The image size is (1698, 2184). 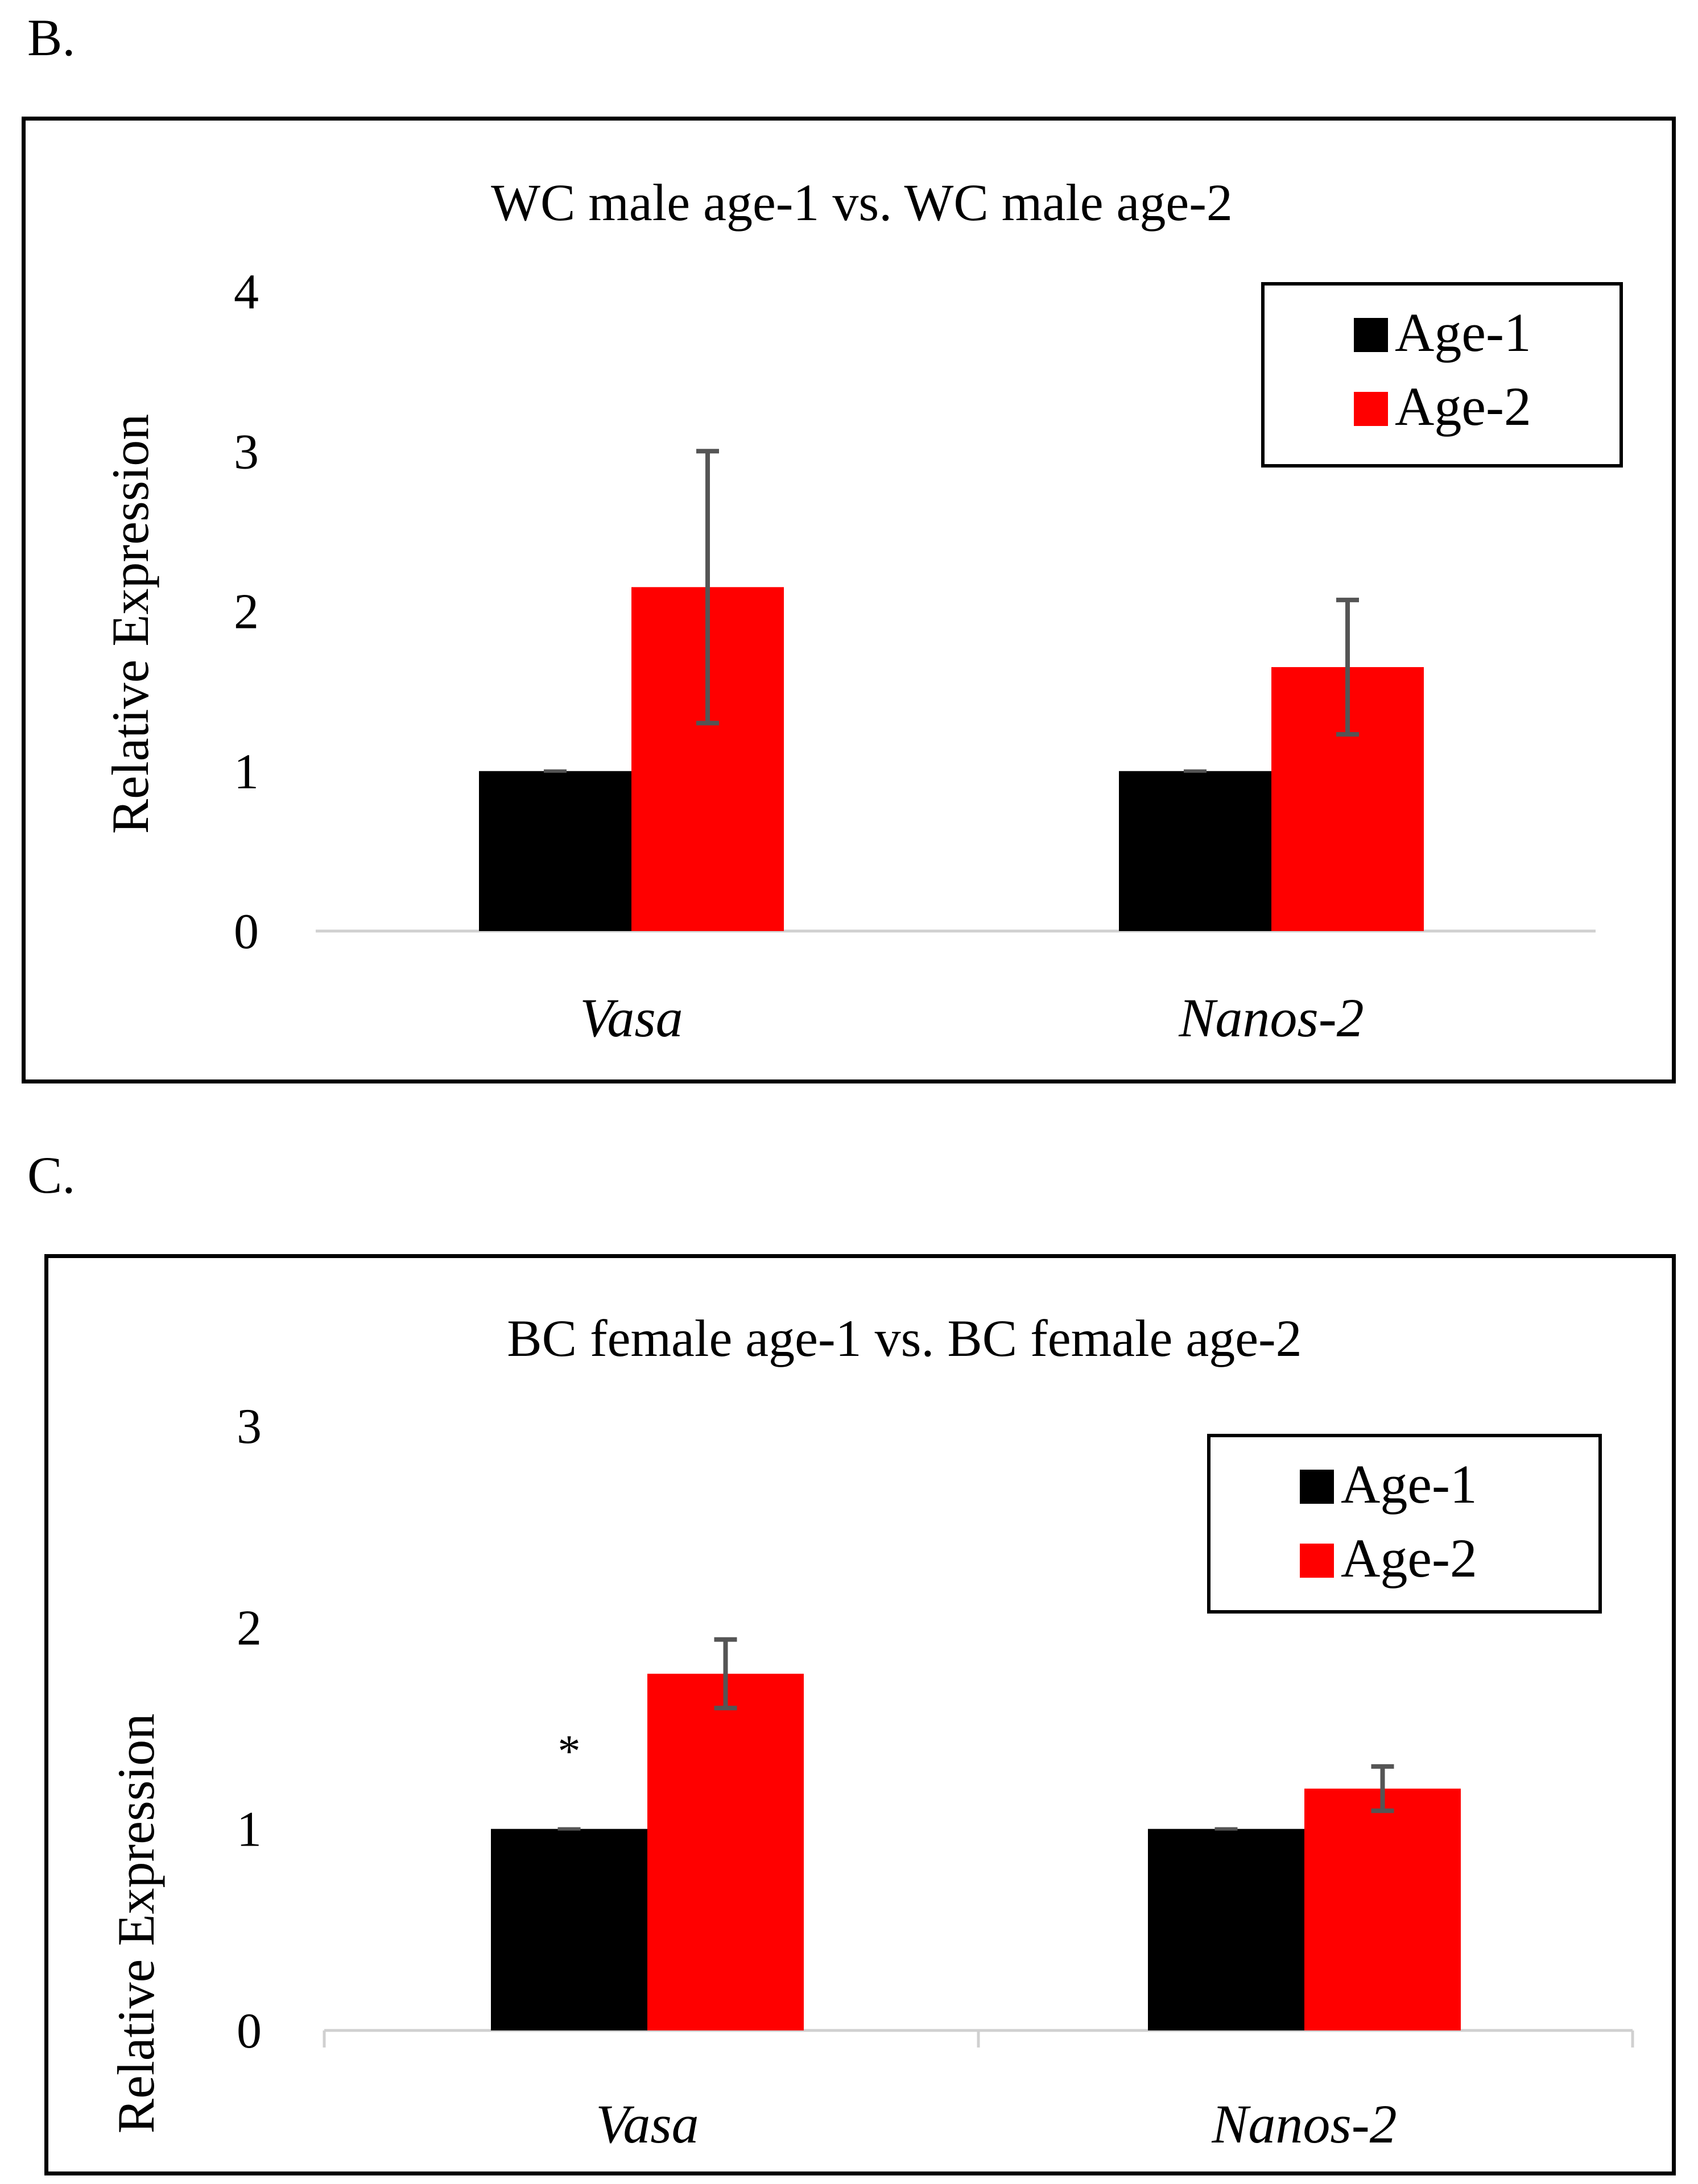 I want to click on chart-b-y-tick-label: 2, so click(x=247, y=612).